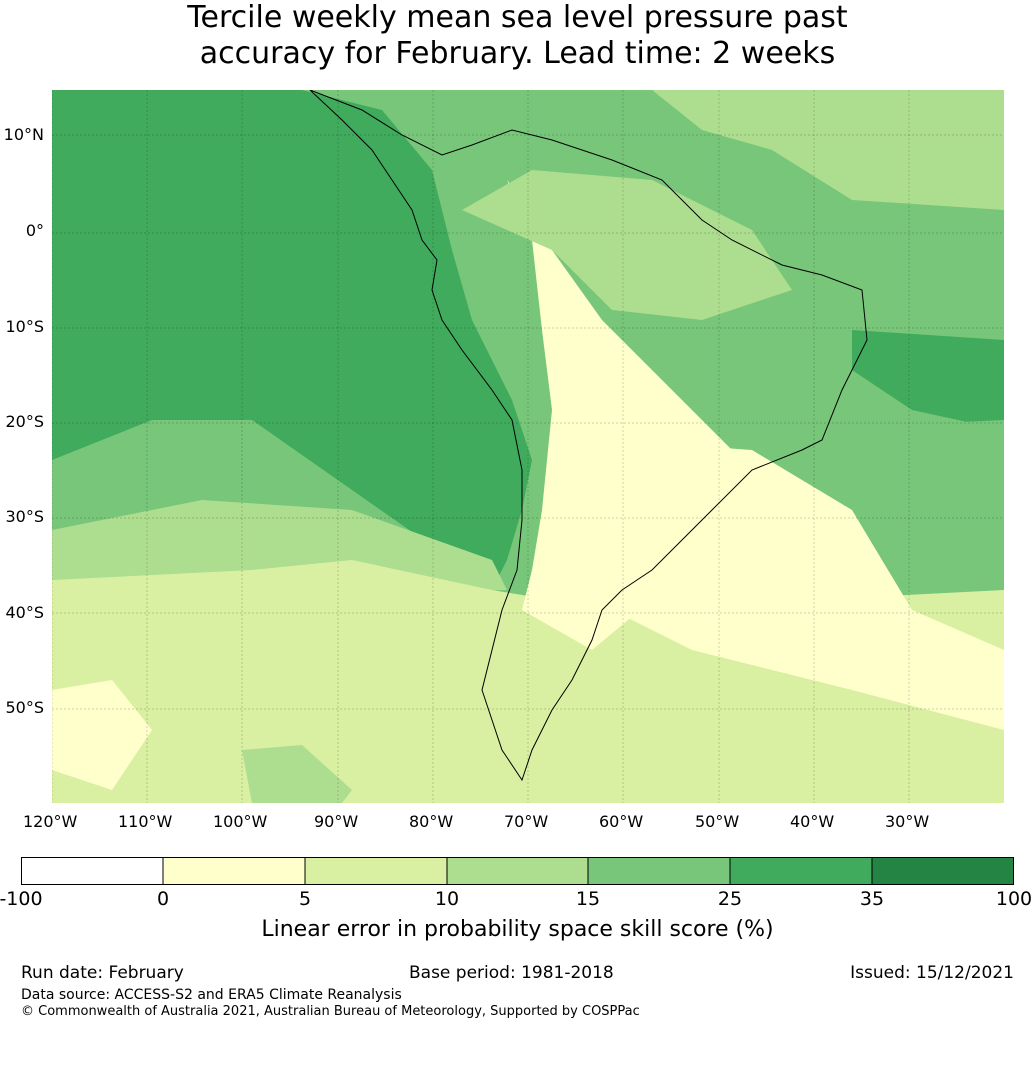 The height and width of the screenshot is (1065, 1035). What do you see at coordinates (431, 821) in the screenshot?
I see `lon-label-80w: 80°W` at bounding box center [431, 821].